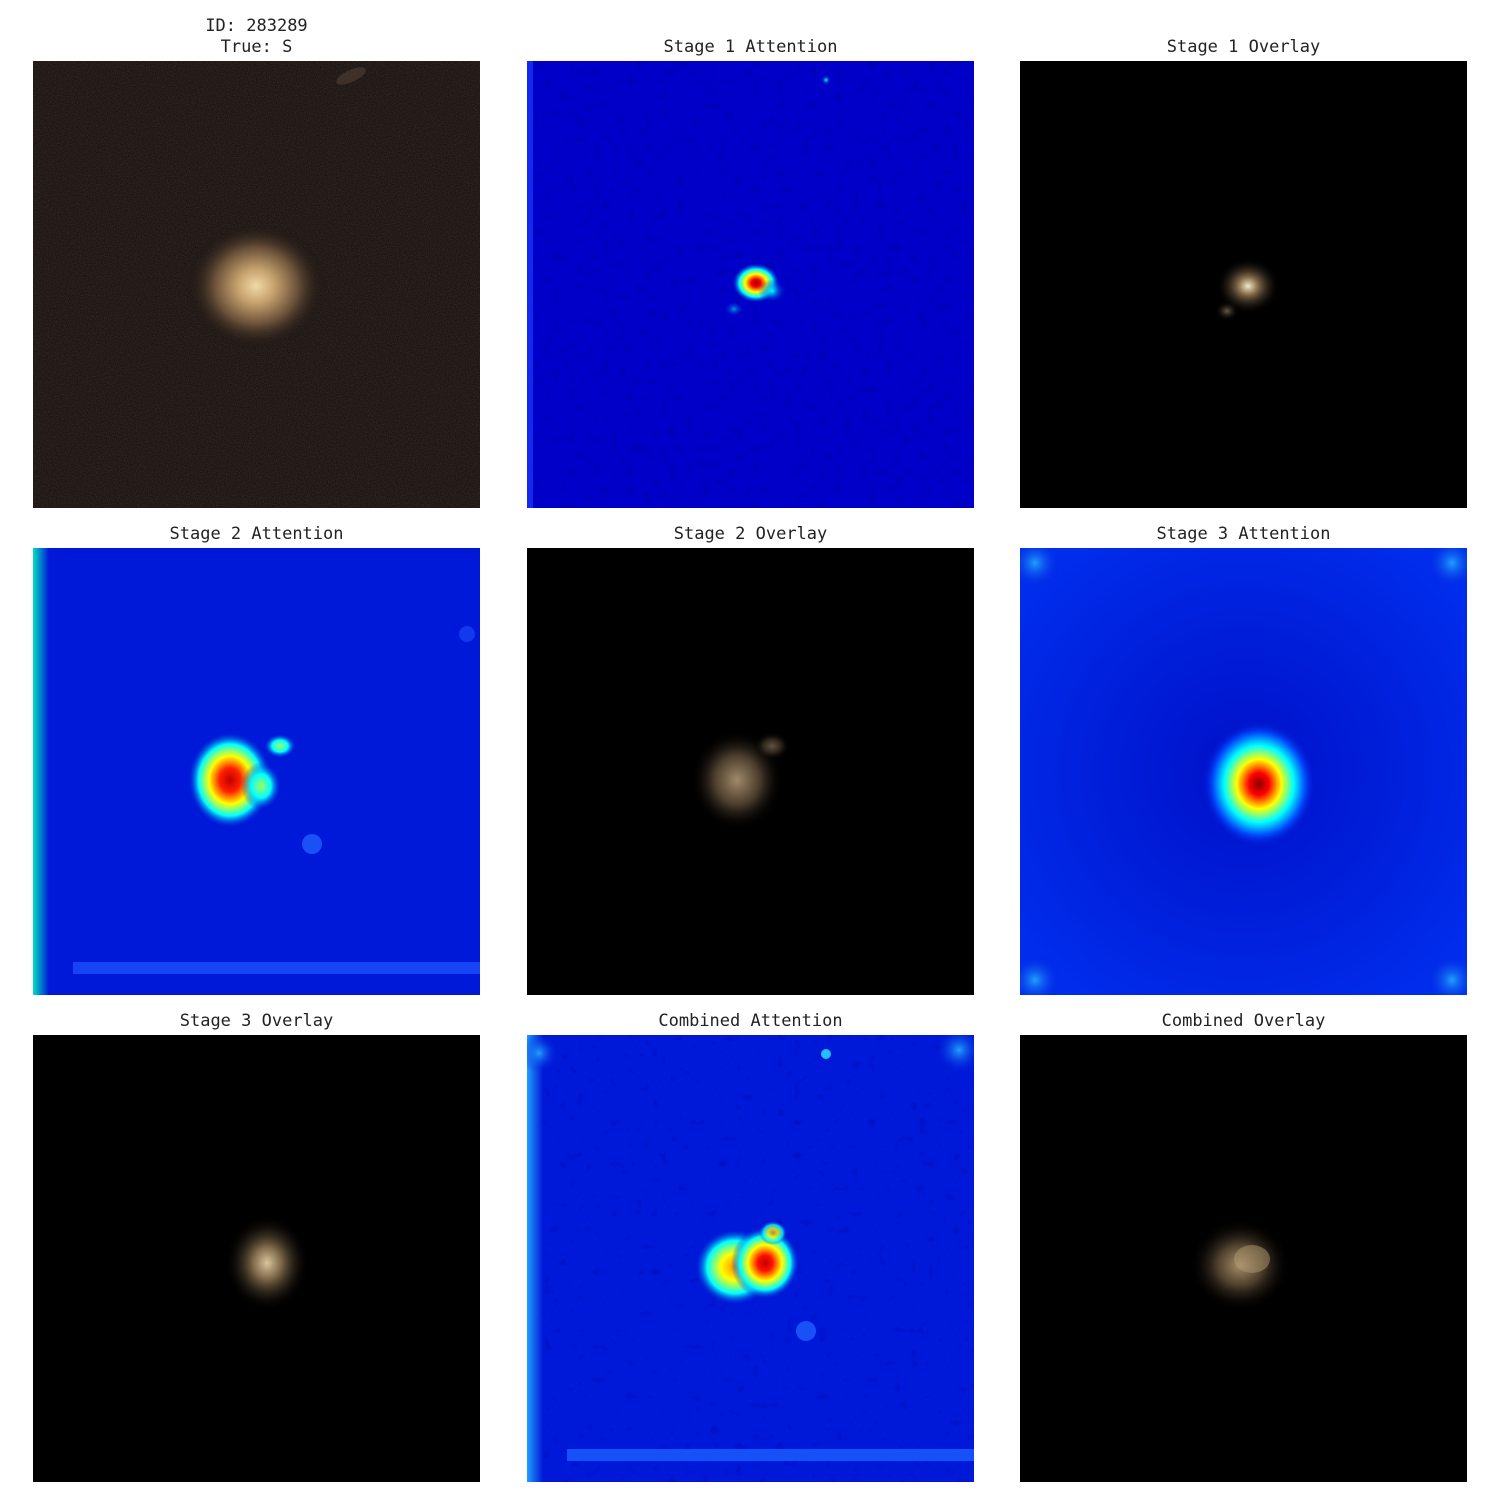  What do you see at coordinates (256, 284) in the screenshot?
I see `galaxy-image` at bounding box center [256, 284].